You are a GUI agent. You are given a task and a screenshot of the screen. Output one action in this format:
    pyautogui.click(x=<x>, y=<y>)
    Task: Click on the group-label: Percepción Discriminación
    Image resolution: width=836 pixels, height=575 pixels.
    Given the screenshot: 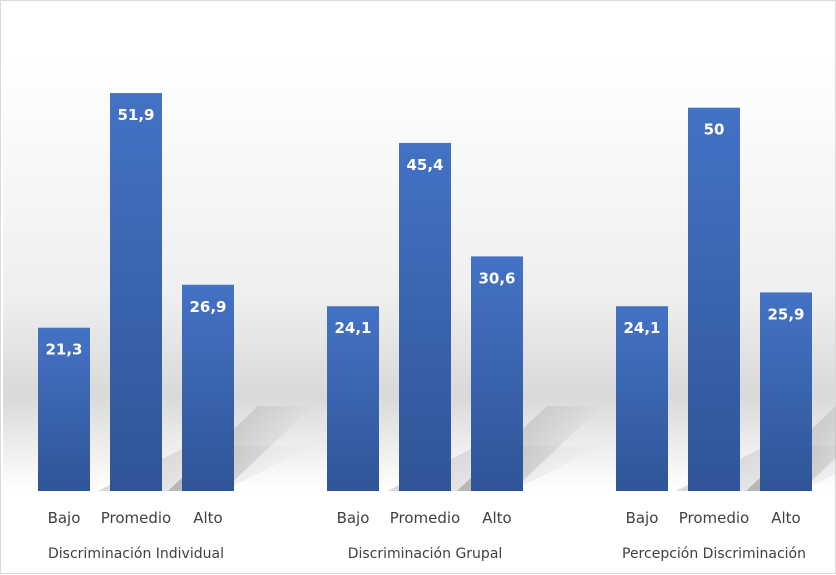 What is the action you would take?
    pyautogui.click(x=714, y=554)
    